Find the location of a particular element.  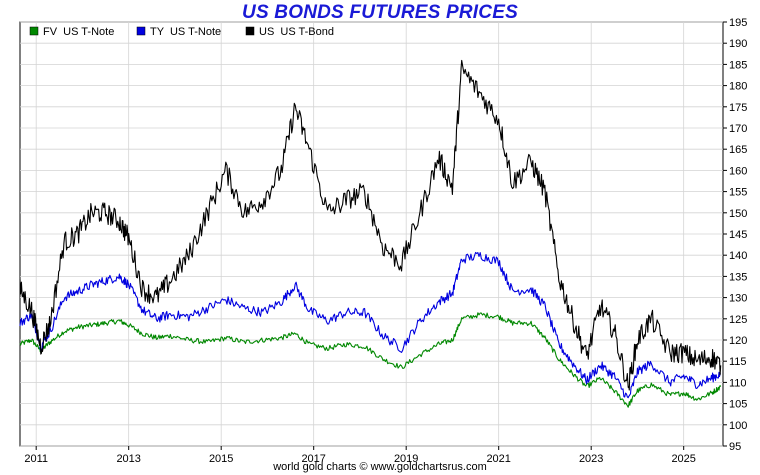

x-tick-label: 2025 is located at coordinates (683, 459).